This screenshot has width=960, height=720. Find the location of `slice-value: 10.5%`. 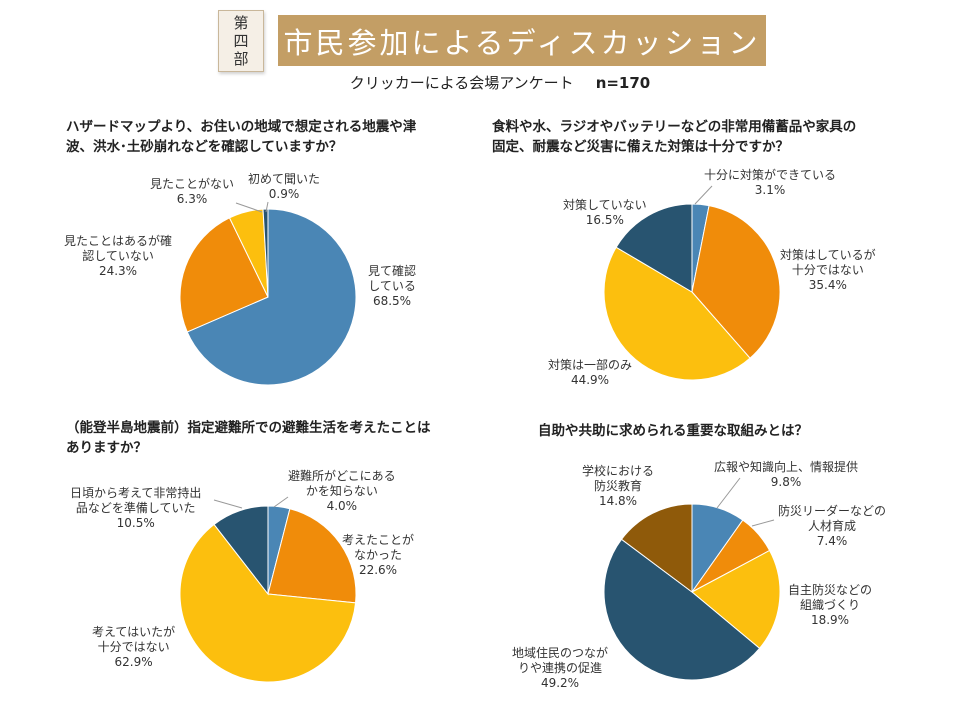

slice-value: 10.5% is located at coordinates (135, 523).